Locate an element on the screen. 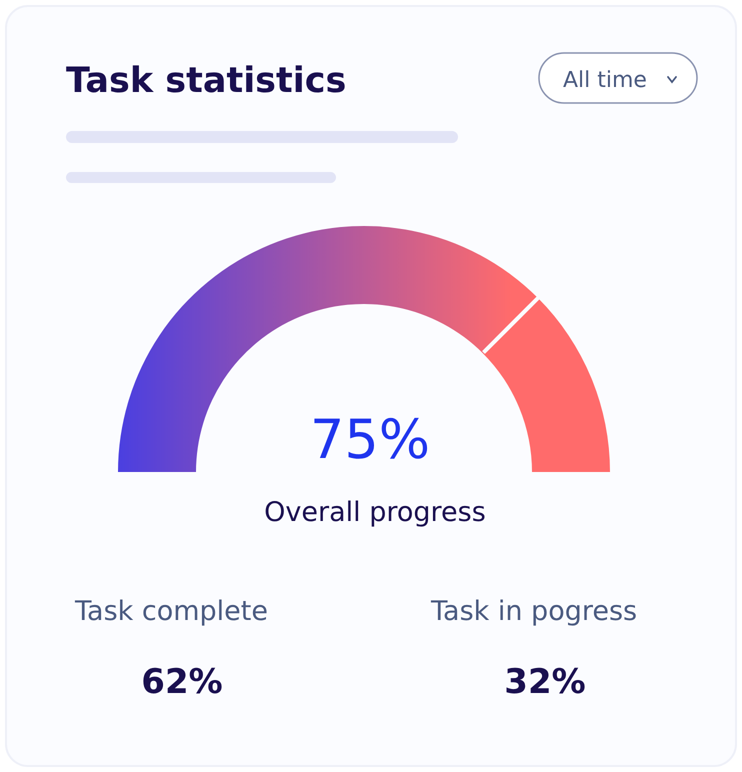 The height and width of the screenshot is (772, 742). text: 62% is located at coordinates (182, 682).